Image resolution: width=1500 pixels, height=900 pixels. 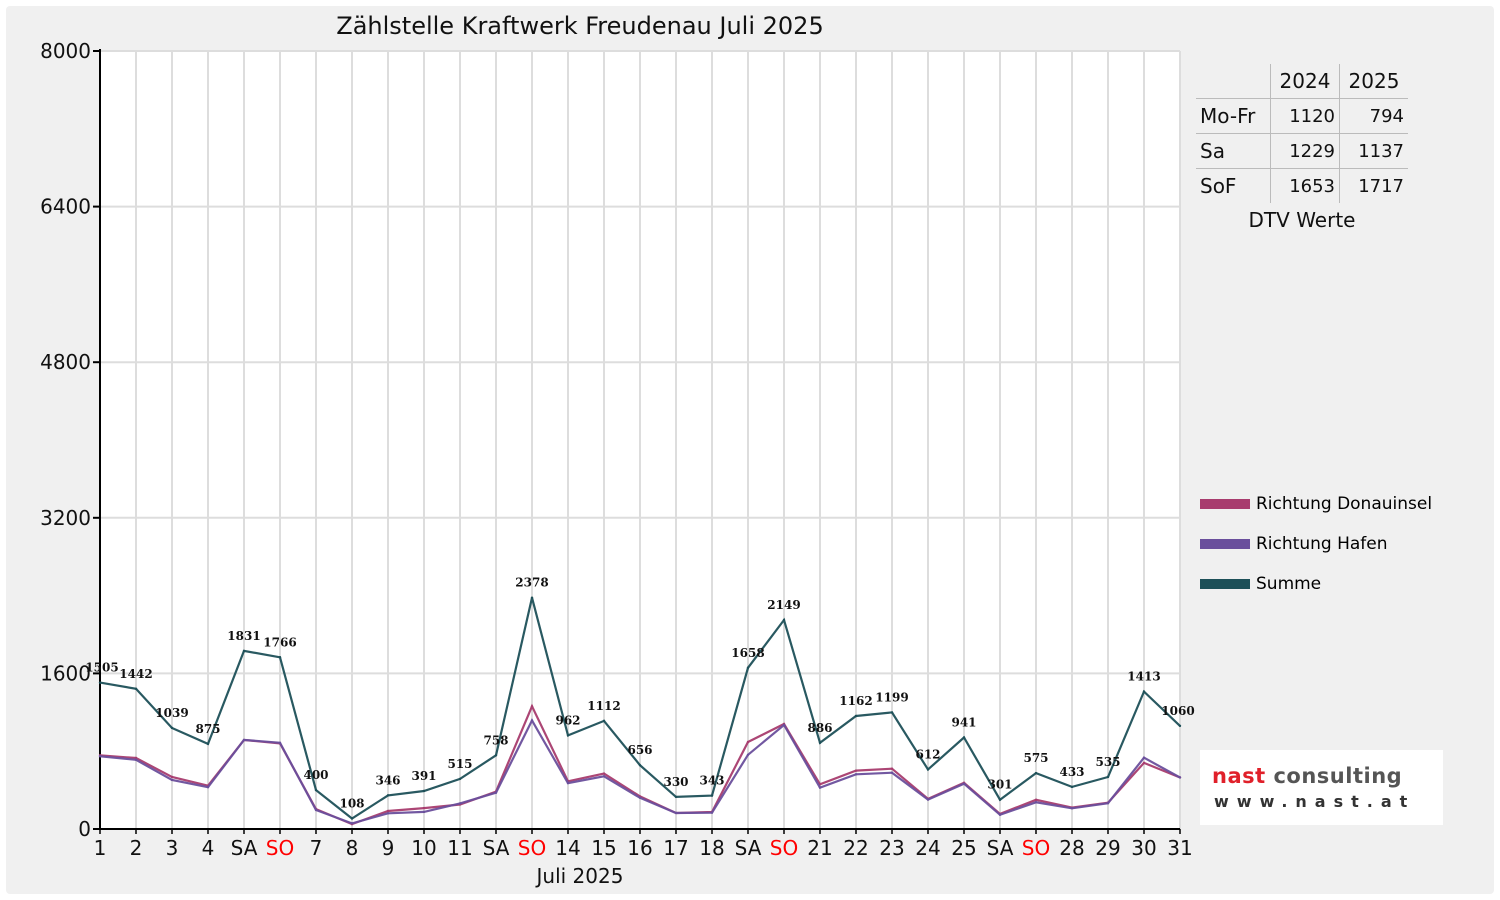 I want to click on data-label: 400, so click(x=315, y=775).